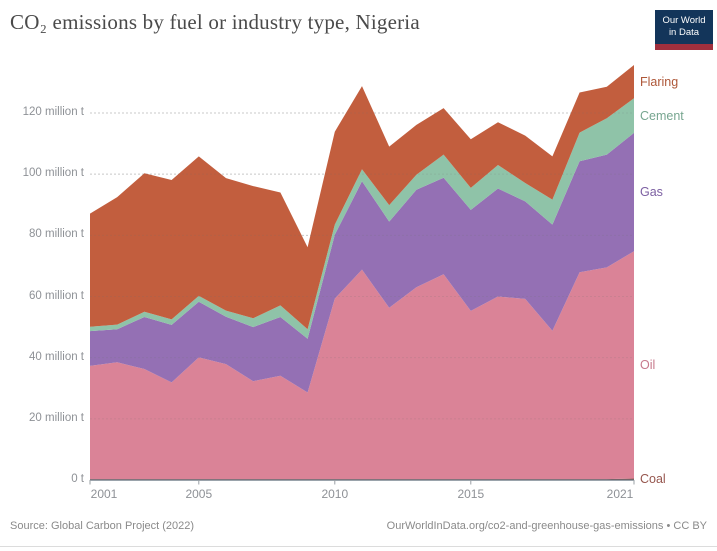  I want to click on legend-label-flaring: Flaring, so click(659, 81).